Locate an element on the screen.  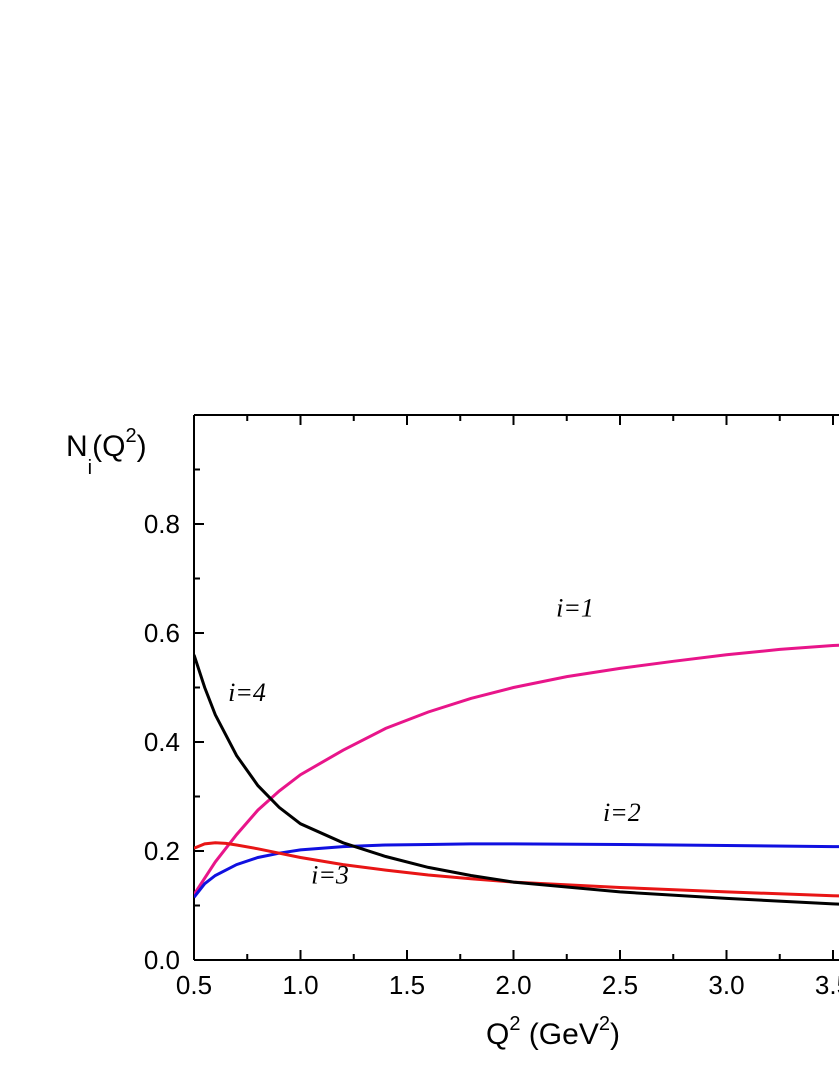
y-tick-label: 0.2 is located at coordinates (162, 851).